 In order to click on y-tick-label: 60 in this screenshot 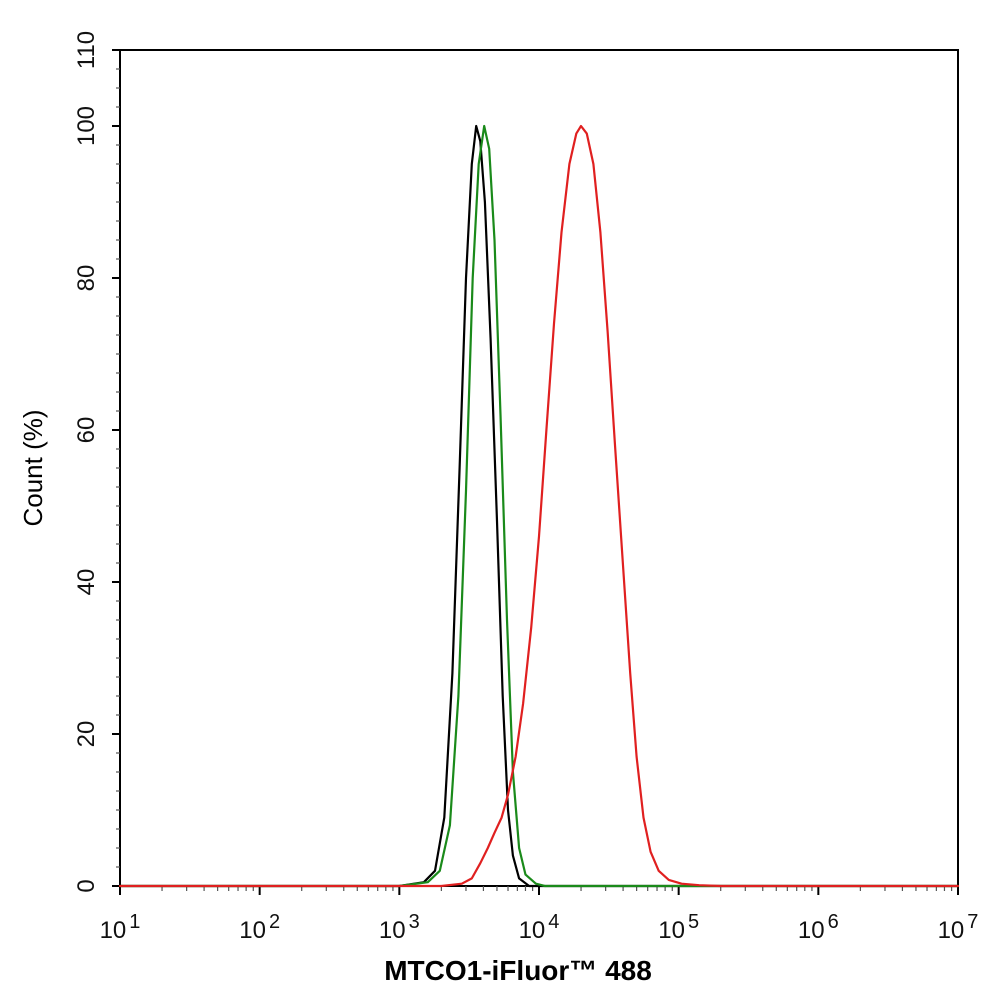, I will do `click(86, 430)`.